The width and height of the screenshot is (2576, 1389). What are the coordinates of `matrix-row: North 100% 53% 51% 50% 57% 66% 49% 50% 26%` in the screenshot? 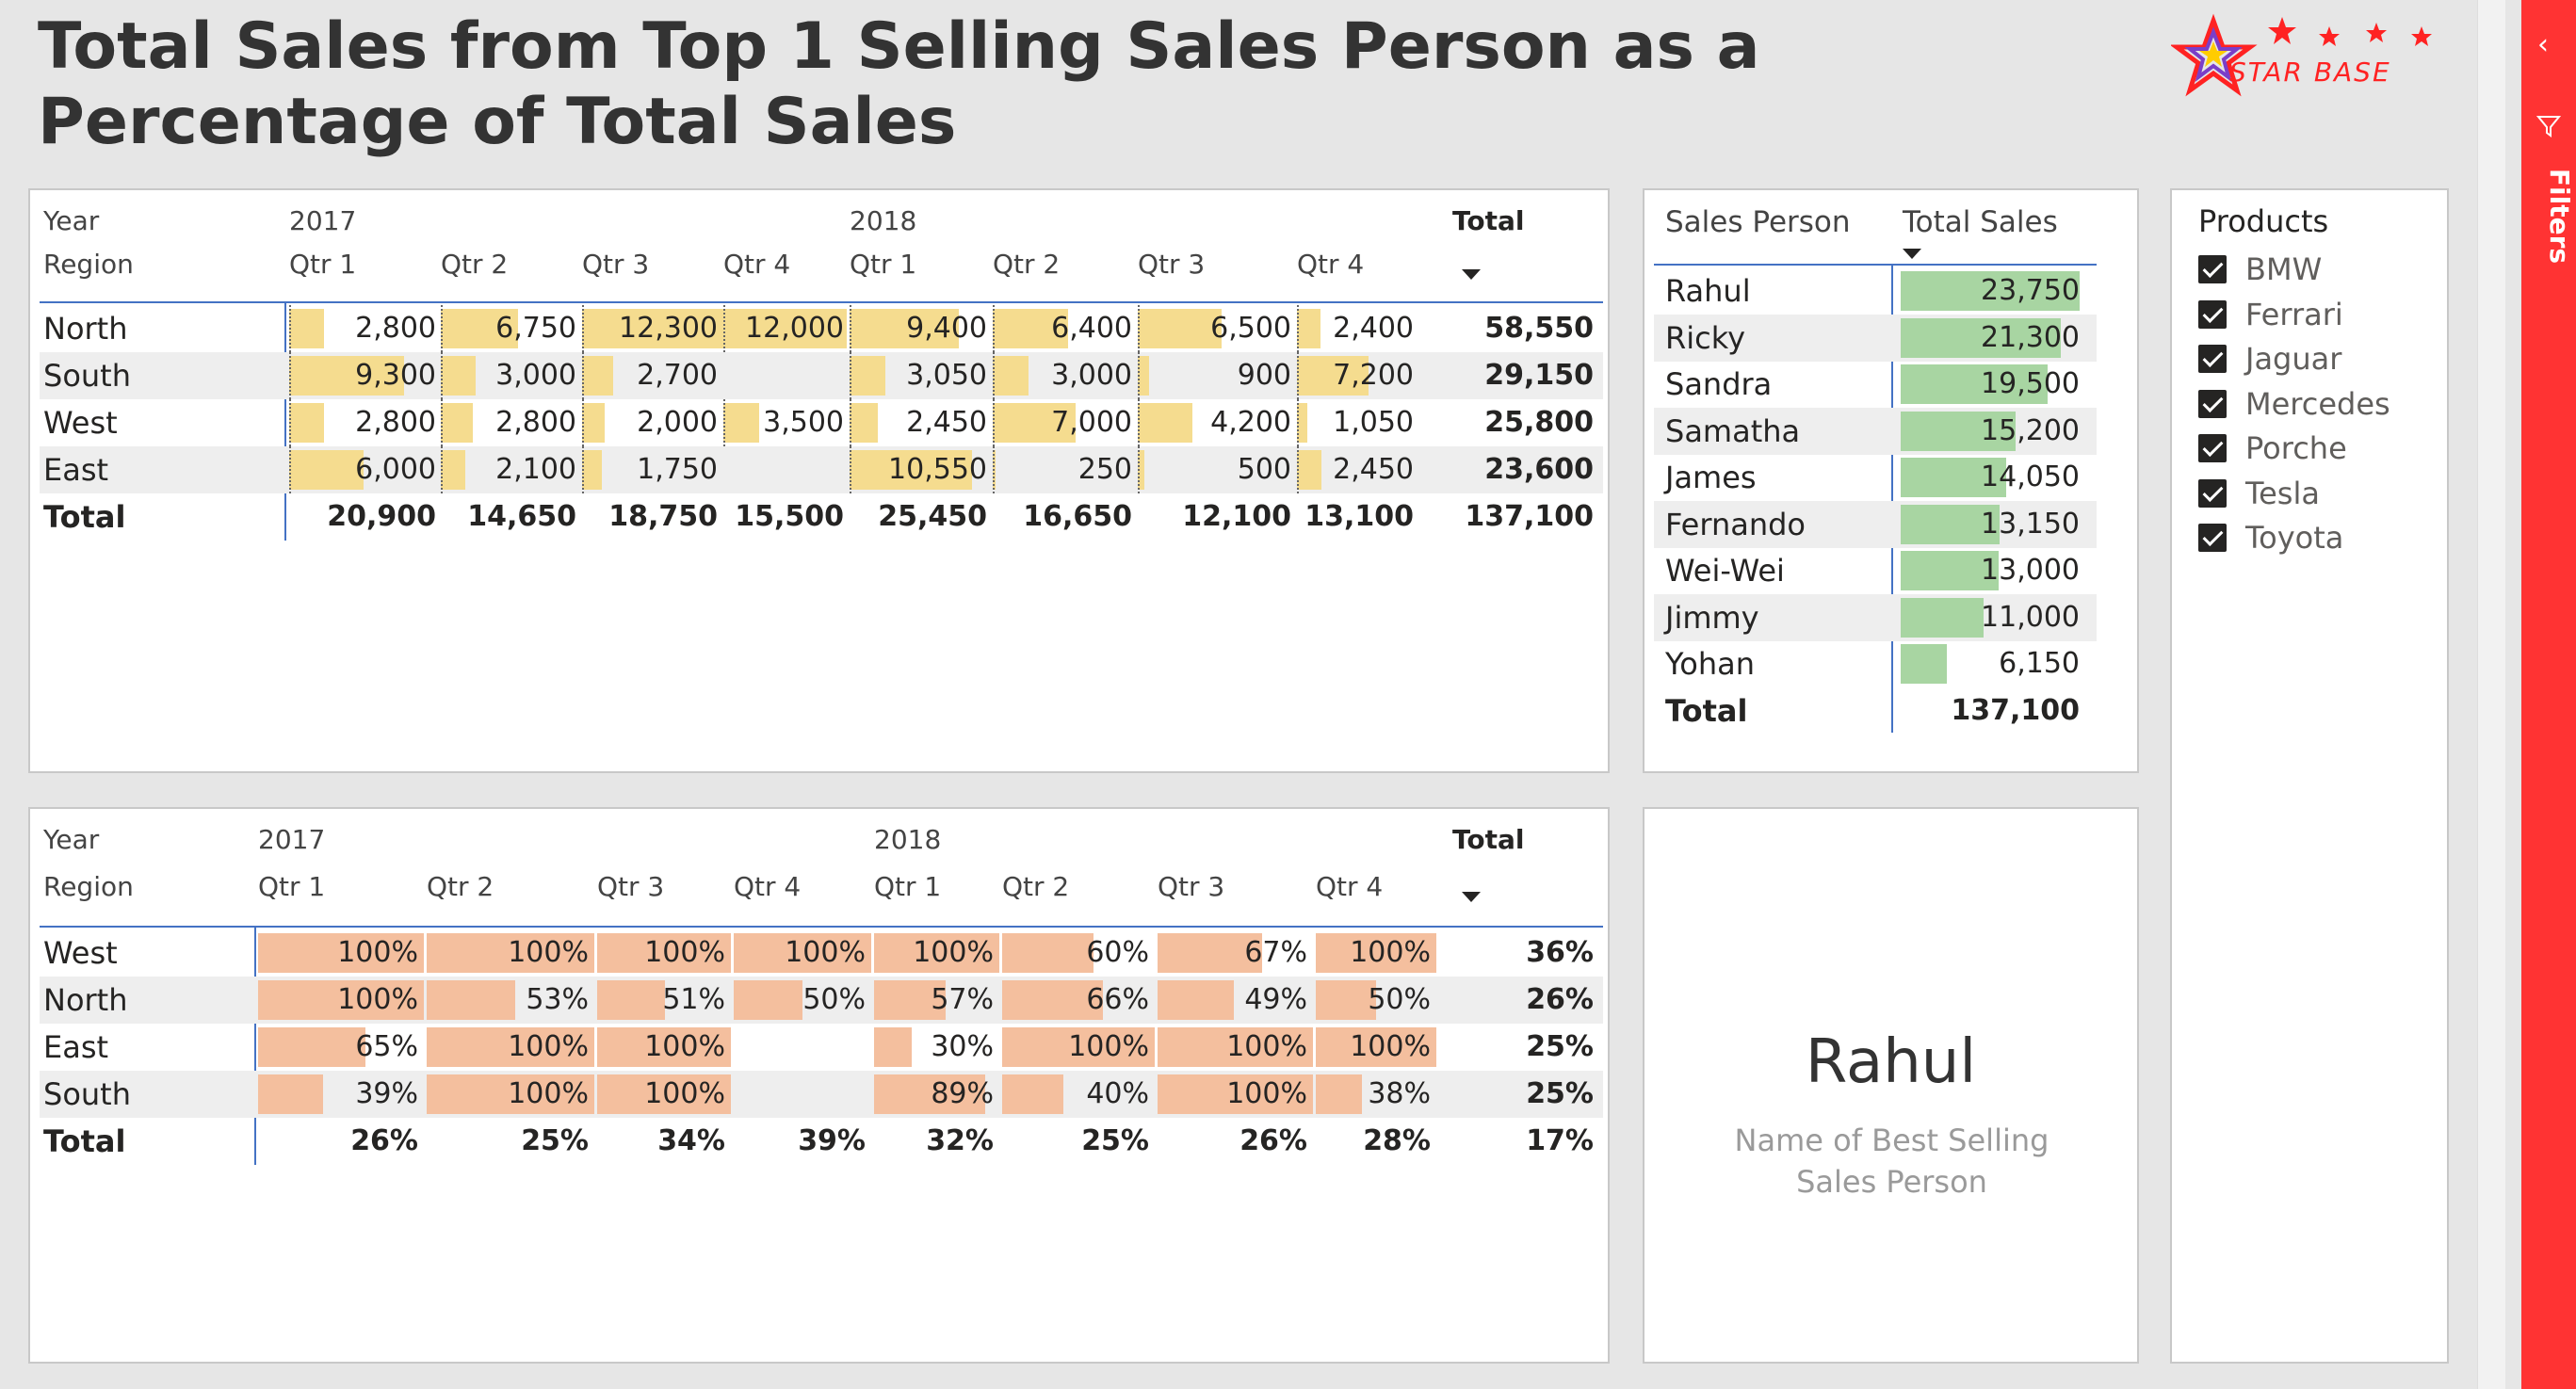 It's located at (821, 1001).